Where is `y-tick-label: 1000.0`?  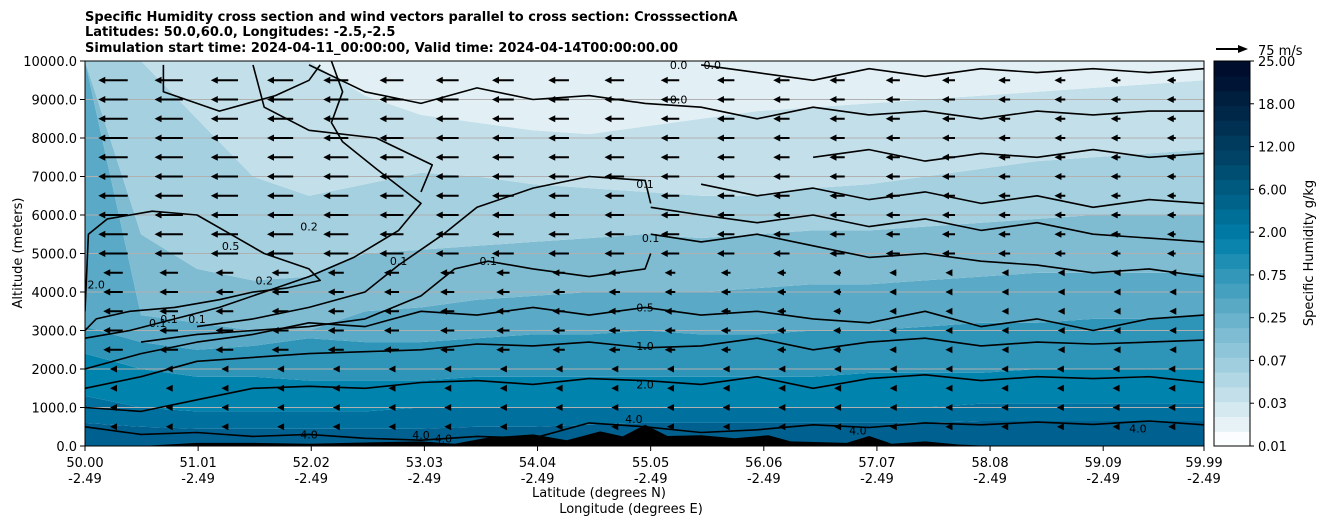 y-tick-label: 1000.0 is located at coordinates (55, 409).